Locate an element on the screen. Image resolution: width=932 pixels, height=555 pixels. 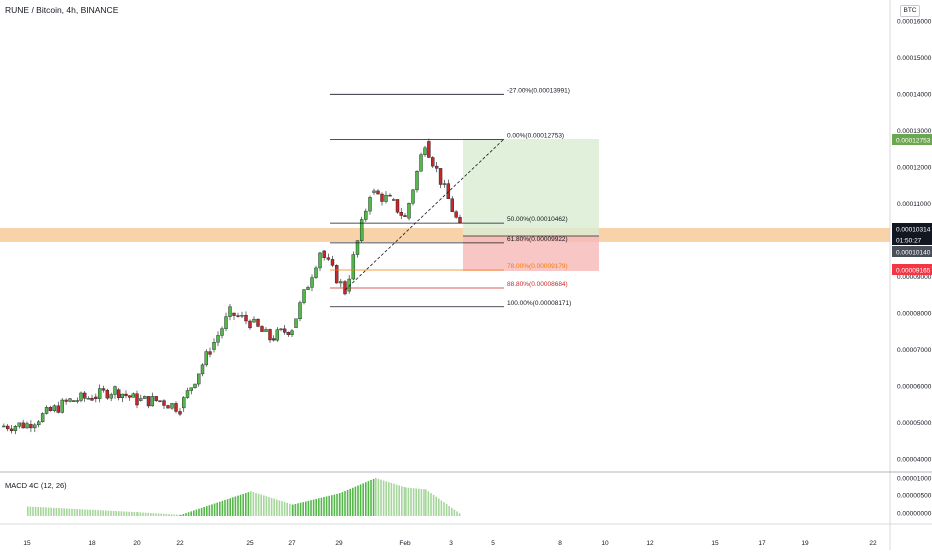
price-tag-text: 0.00010314 is located at coordinates (913, 230).